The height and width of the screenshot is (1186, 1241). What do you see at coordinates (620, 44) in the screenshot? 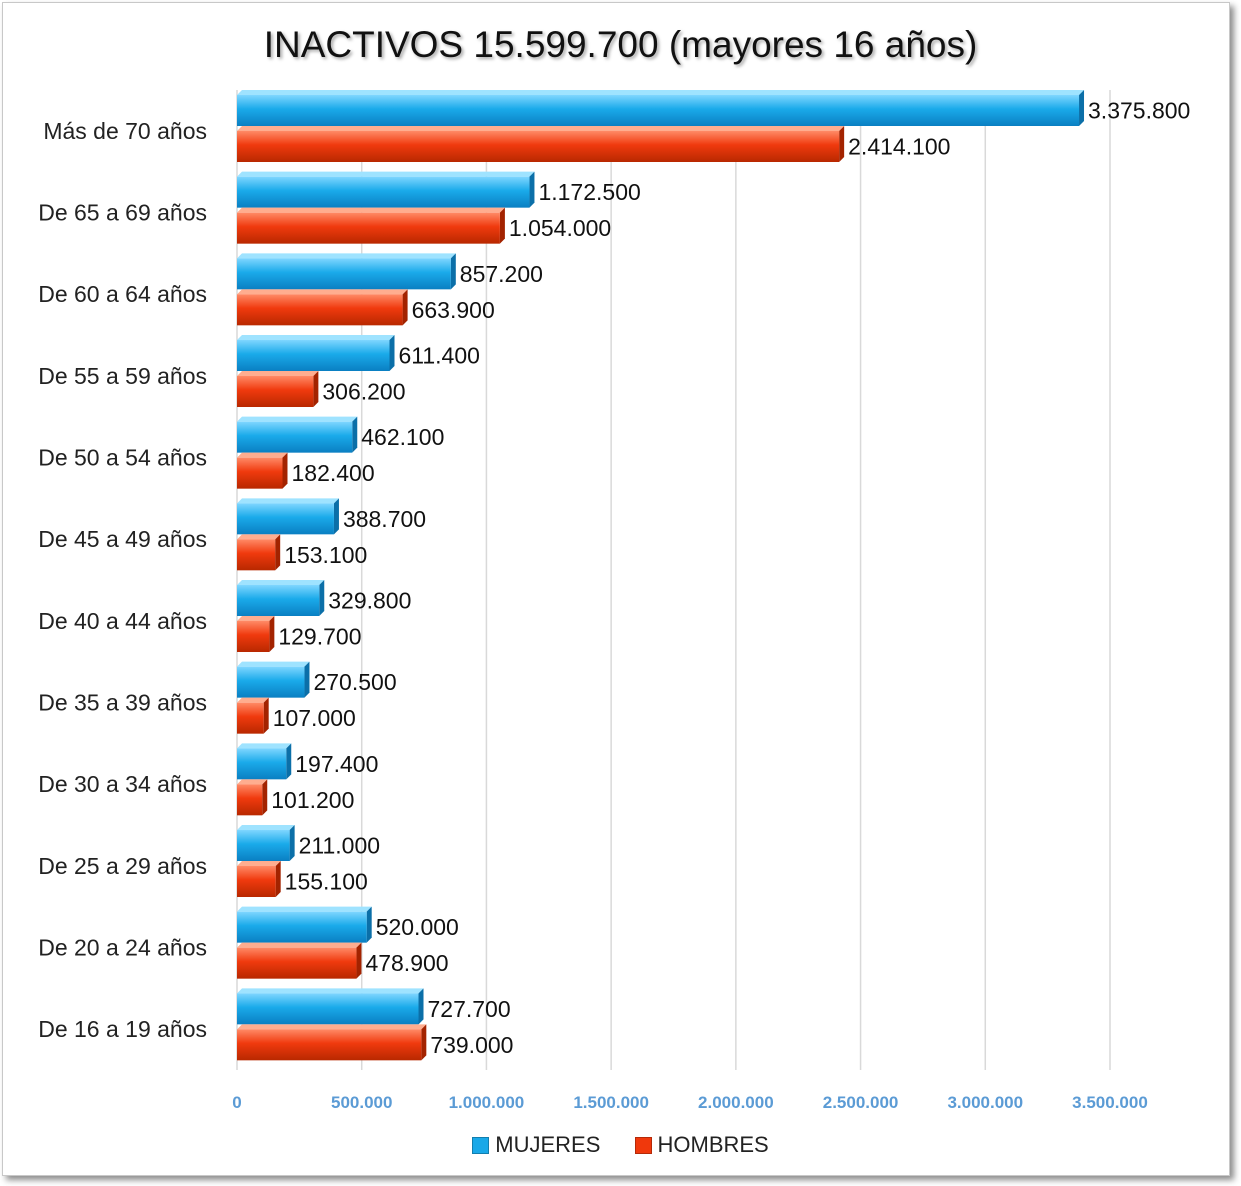
I see `chart-title: INACTIVOS 15.599.700 (mayores 16 años)` at bounding box center [620, 44].